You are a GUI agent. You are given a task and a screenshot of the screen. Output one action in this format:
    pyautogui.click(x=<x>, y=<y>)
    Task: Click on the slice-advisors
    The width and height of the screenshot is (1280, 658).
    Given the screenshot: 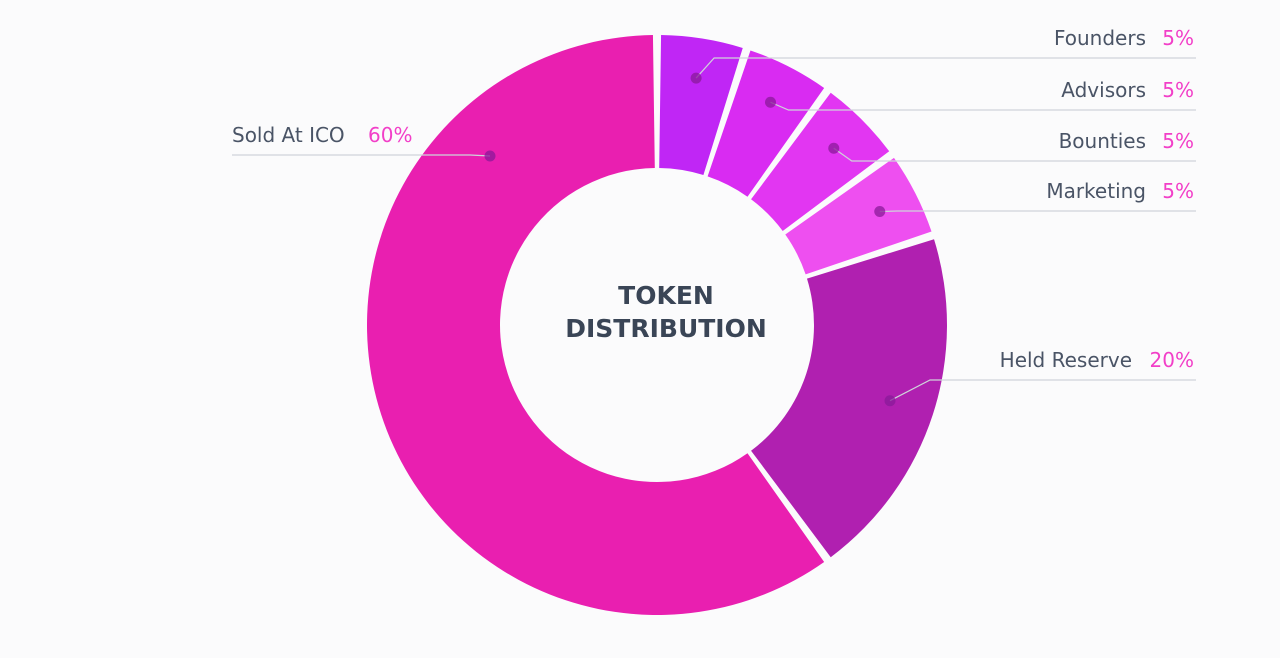 What is the action you would take?
    pyautogui.click(x=766, y=123)
    